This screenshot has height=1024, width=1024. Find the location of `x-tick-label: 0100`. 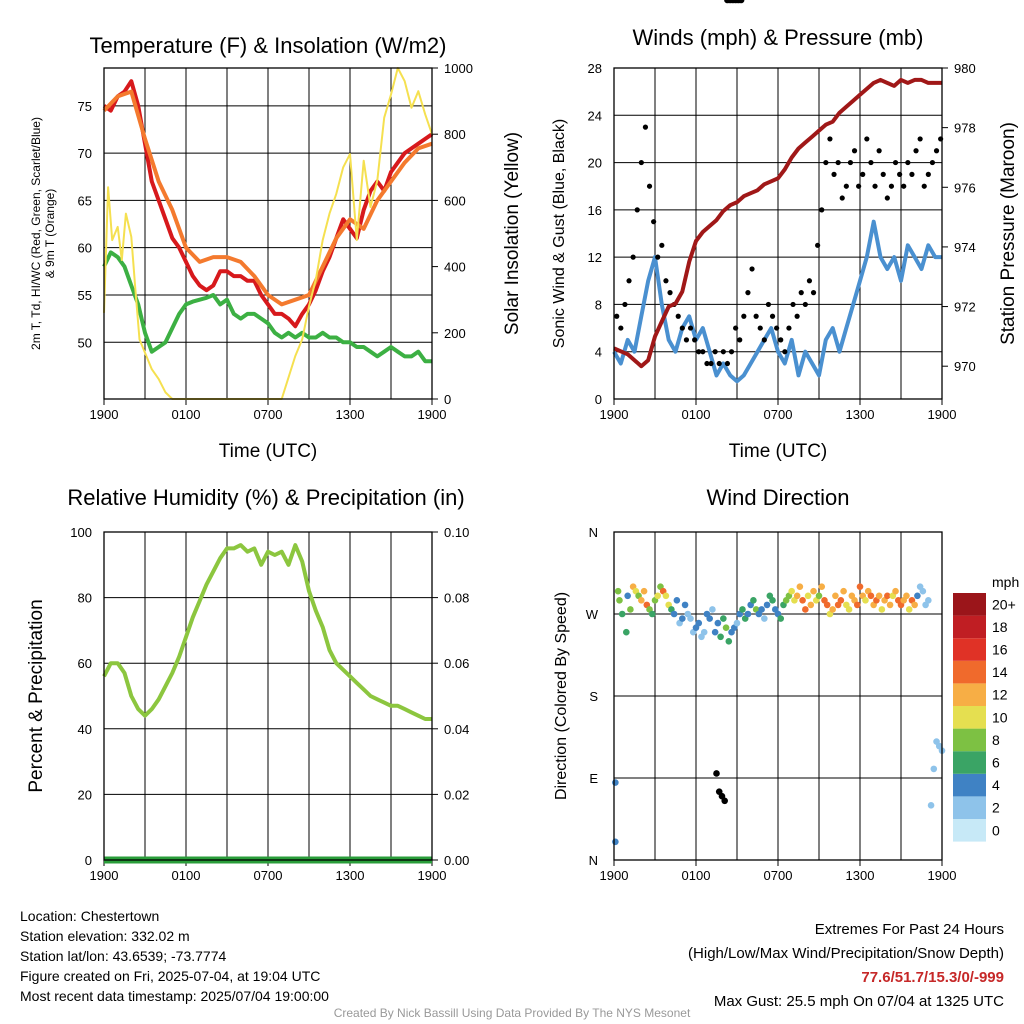

x-tick-label: 0100 is located at coordinates (696, 875).